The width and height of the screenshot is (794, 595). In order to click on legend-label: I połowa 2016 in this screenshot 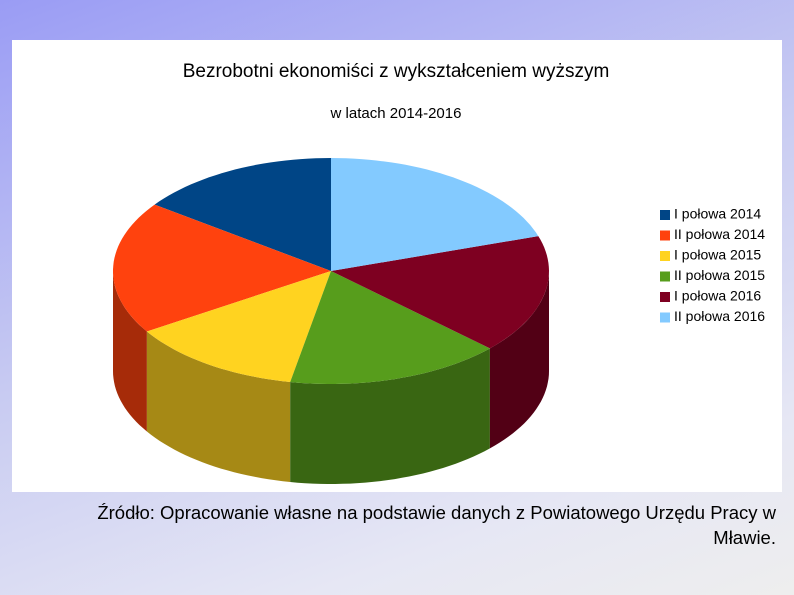, I will do `click(717, 296)`.